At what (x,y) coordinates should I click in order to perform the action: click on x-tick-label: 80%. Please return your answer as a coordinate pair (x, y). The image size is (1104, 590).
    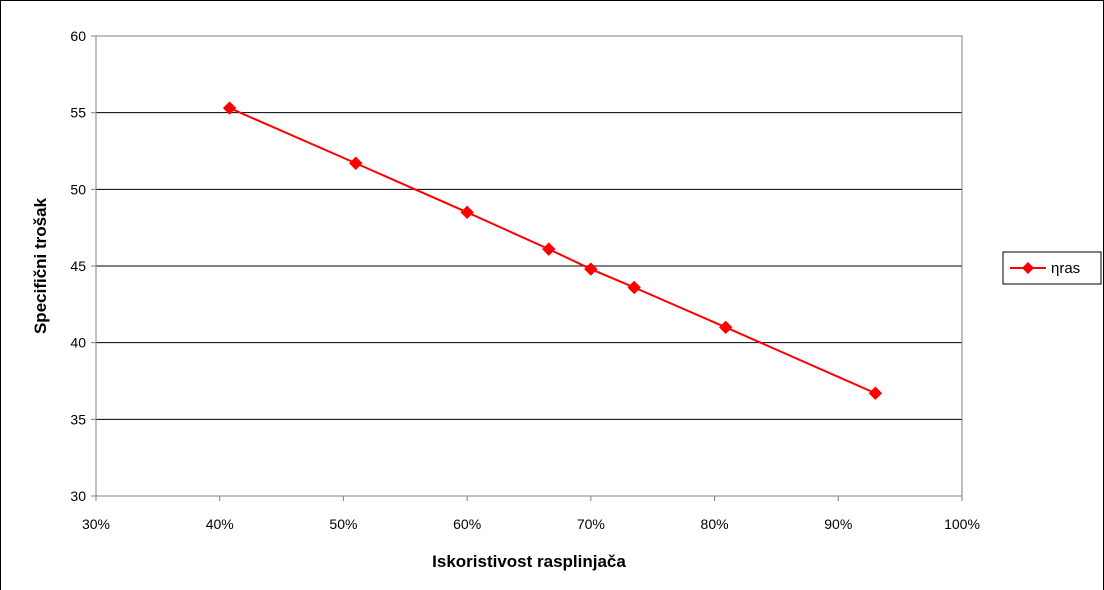
    Looking at the image, I should click on (715, 524).